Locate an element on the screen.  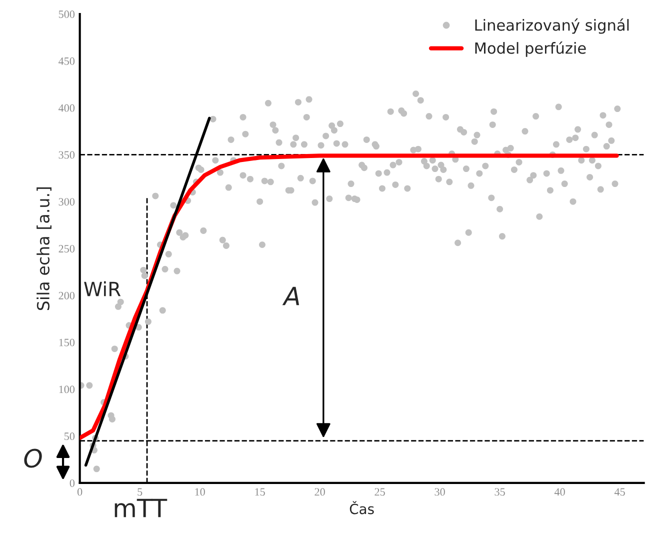
x-tick-label: 0 is located at coordinates (79, 492).